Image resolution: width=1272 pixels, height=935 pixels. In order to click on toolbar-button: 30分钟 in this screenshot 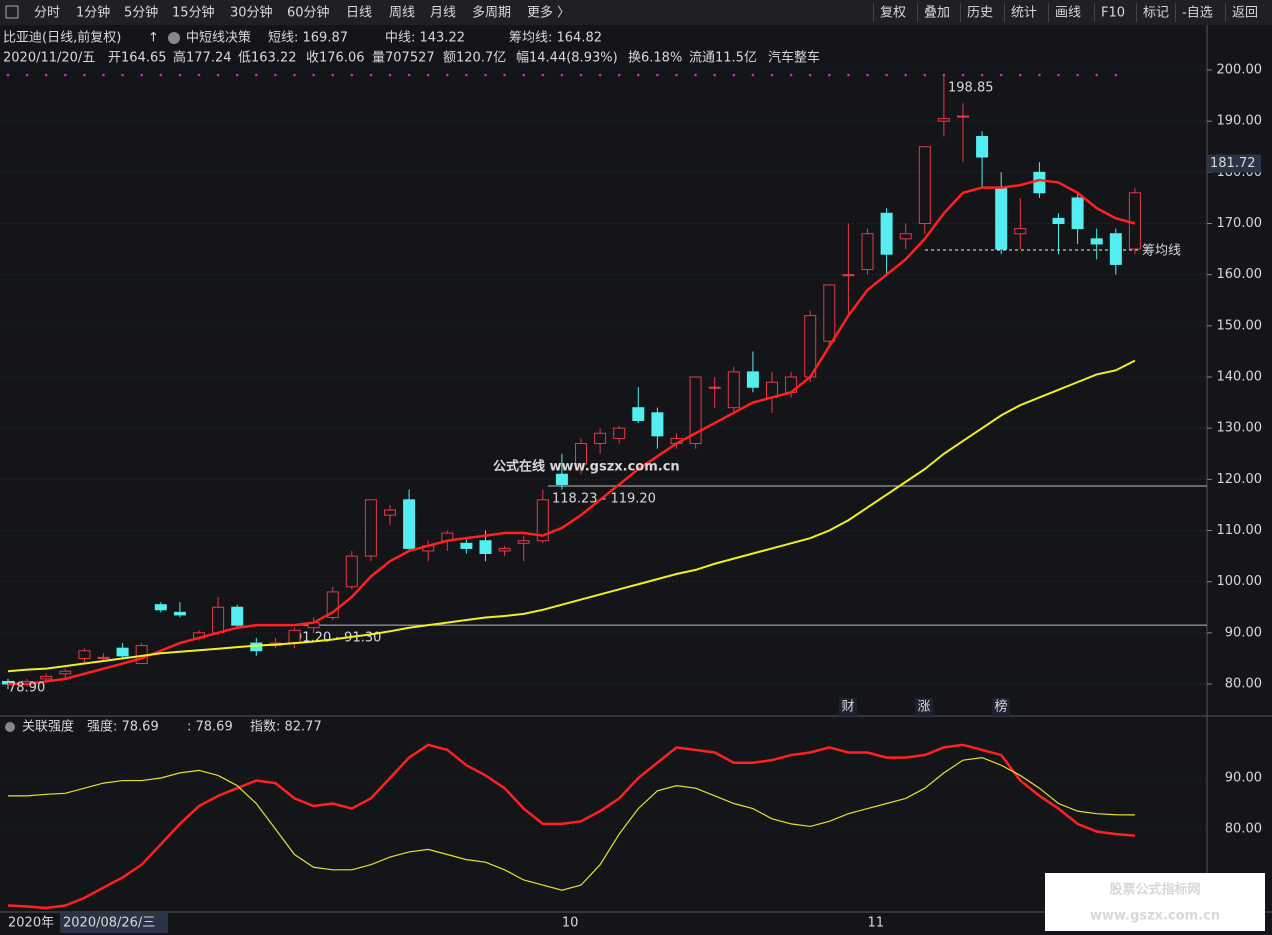, I will do `click(251, 13)`.